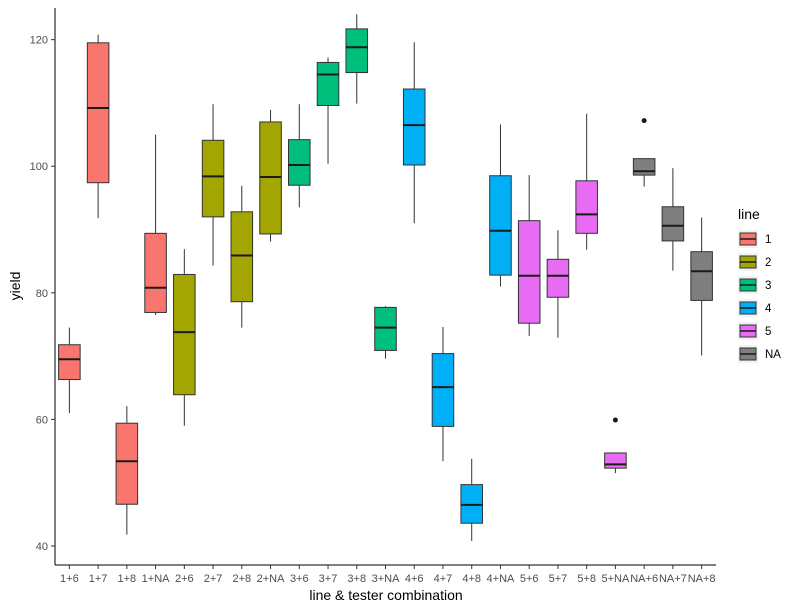  What do you see at coordinates (42, 547) in the screenshot?
I see `y-tick-label: 40` at bounding box center [42, 547].